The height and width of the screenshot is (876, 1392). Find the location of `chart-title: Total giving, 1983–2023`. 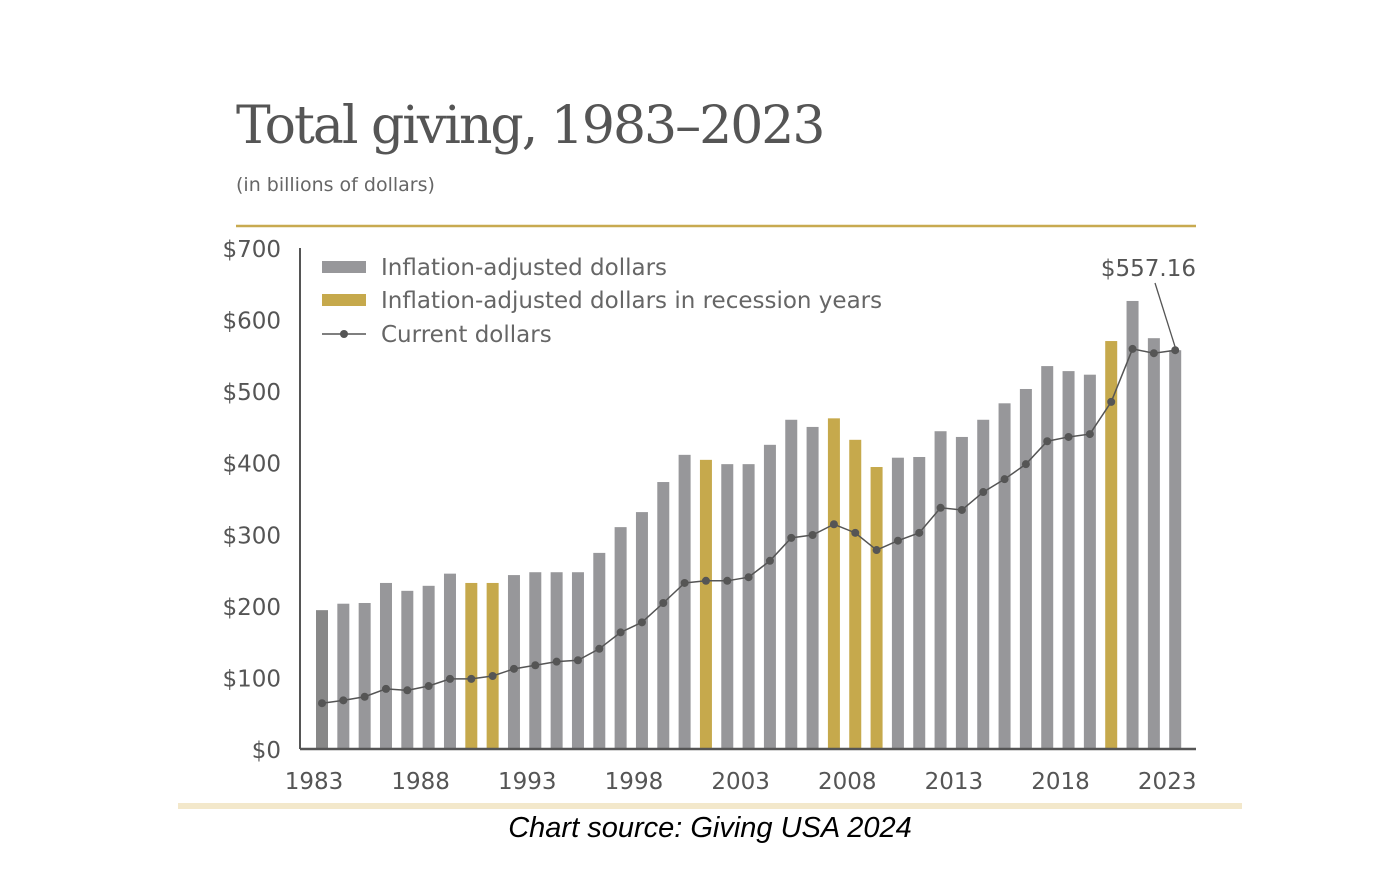

chart-title: Total giving, 1983–2023 is located at coordinates (530, 126).